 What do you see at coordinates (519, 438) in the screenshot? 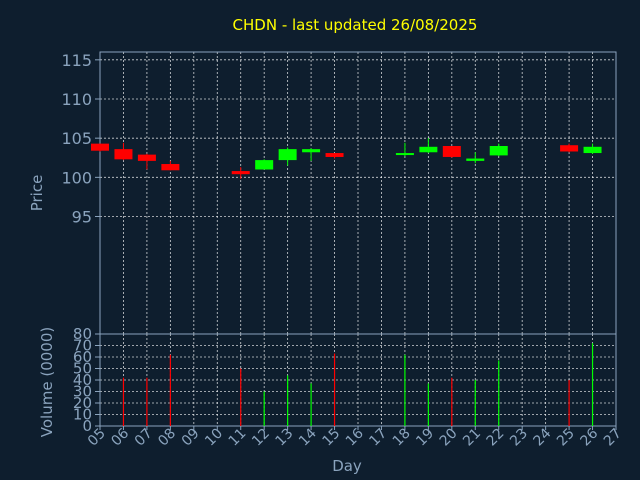
I see `x-tick-label: 23` at bounding box center [519, 438].